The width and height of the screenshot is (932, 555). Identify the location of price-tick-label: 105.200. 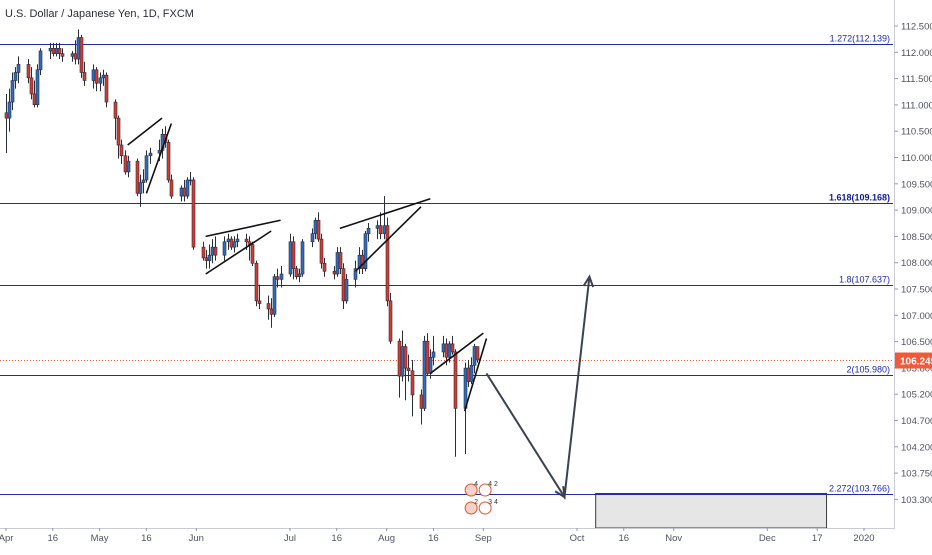
(916, 395).